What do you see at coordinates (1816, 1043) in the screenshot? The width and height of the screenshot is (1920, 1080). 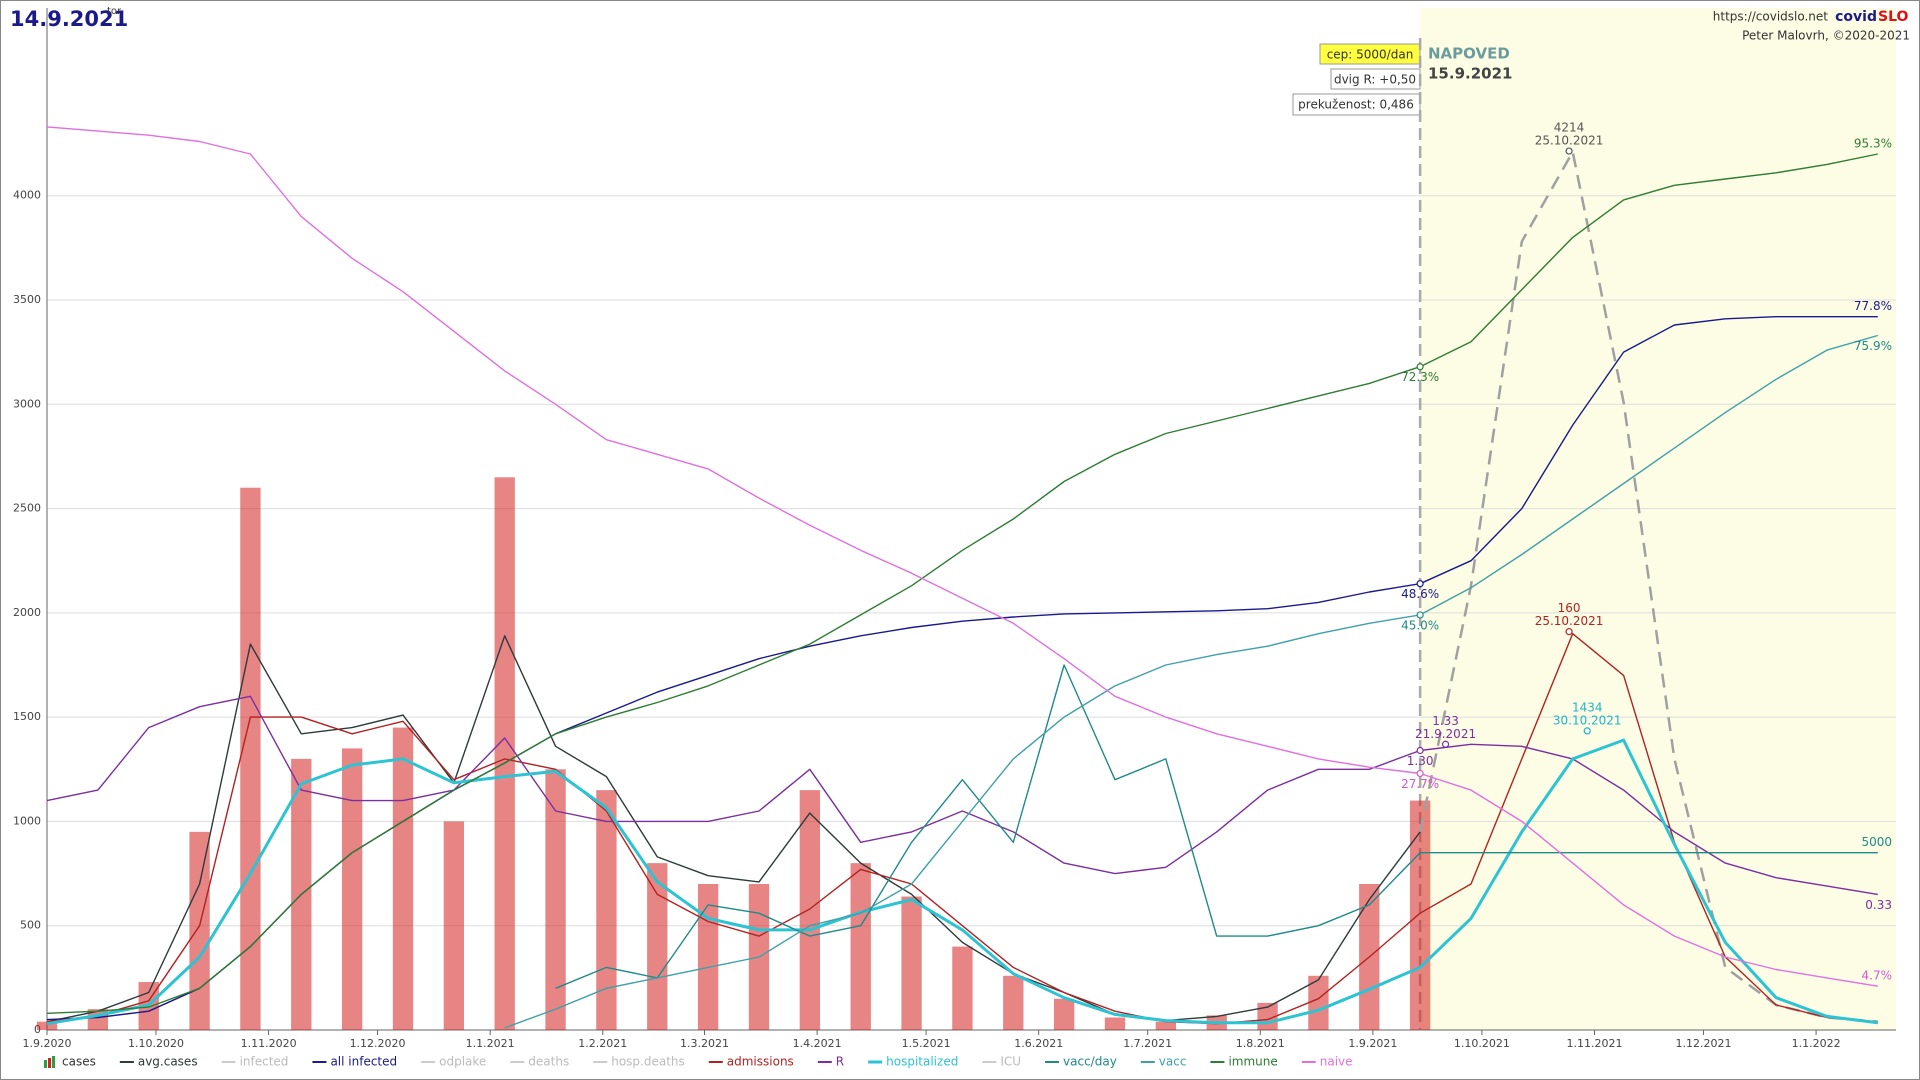 I see `x-tick-label: 1.1.2022` at bounding box center [1816, 1043].